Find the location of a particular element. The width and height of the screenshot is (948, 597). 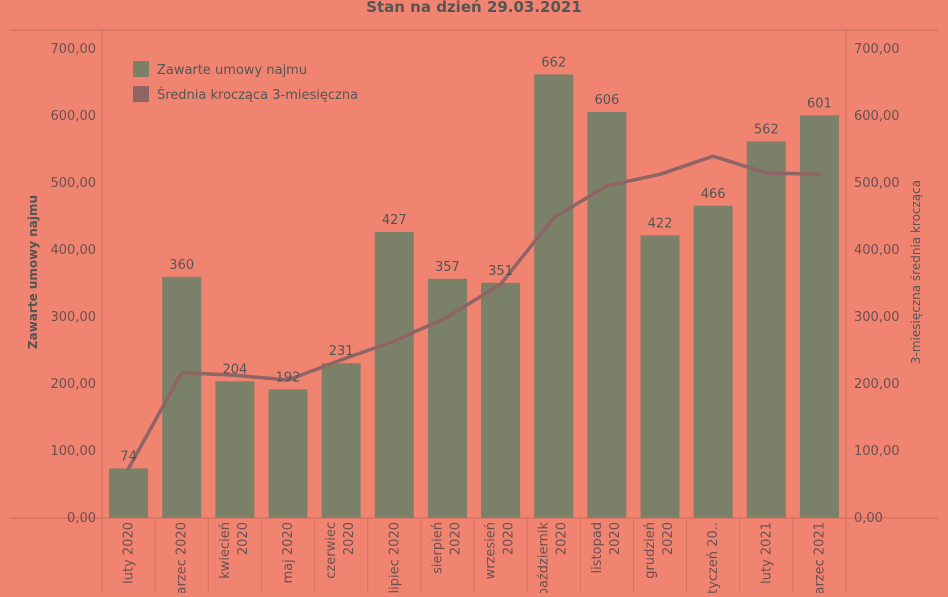

y-tick-label-left: 300,00 is located at coordinates (74, 317).